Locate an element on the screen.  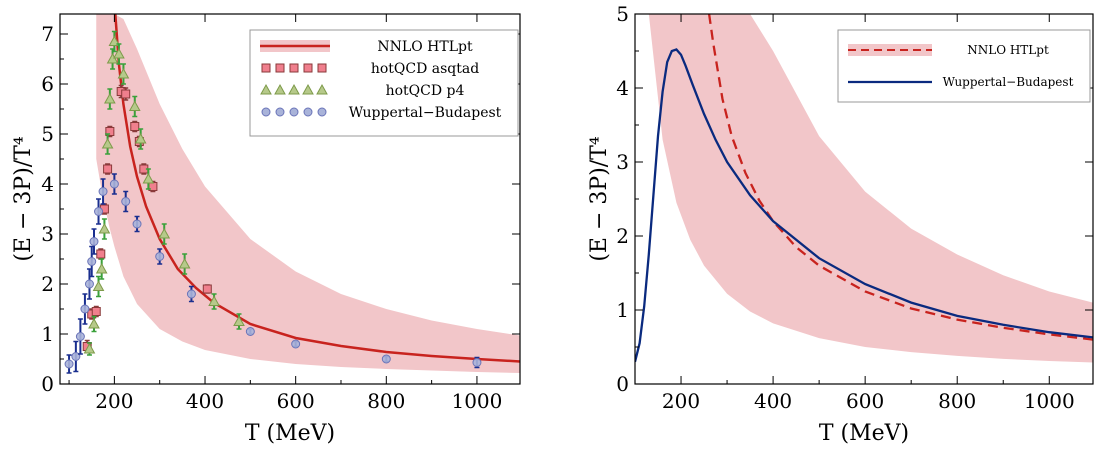
x-tick-label: 800 is located at coordinates (957, 401).